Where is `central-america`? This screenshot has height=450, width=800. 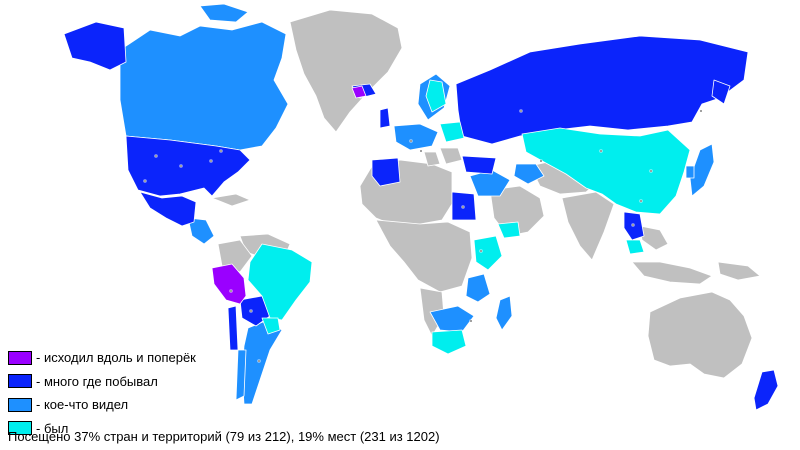
central-america is located at coordinates (201, 231).